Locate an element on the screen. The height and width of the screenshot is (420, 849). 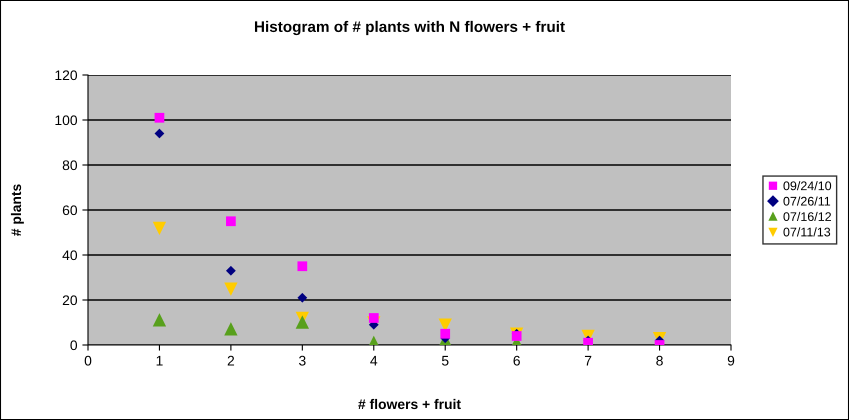
y-tick-label: 80 is located at coordinates (70, 165).